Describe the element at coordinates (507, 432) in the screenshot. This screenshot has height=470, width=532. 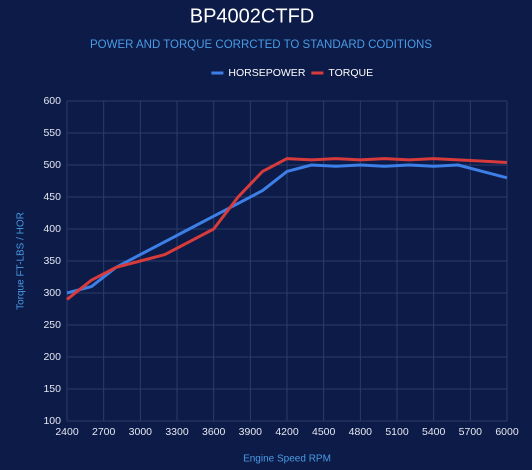
I see `x-tick-label: 6000` at that location.